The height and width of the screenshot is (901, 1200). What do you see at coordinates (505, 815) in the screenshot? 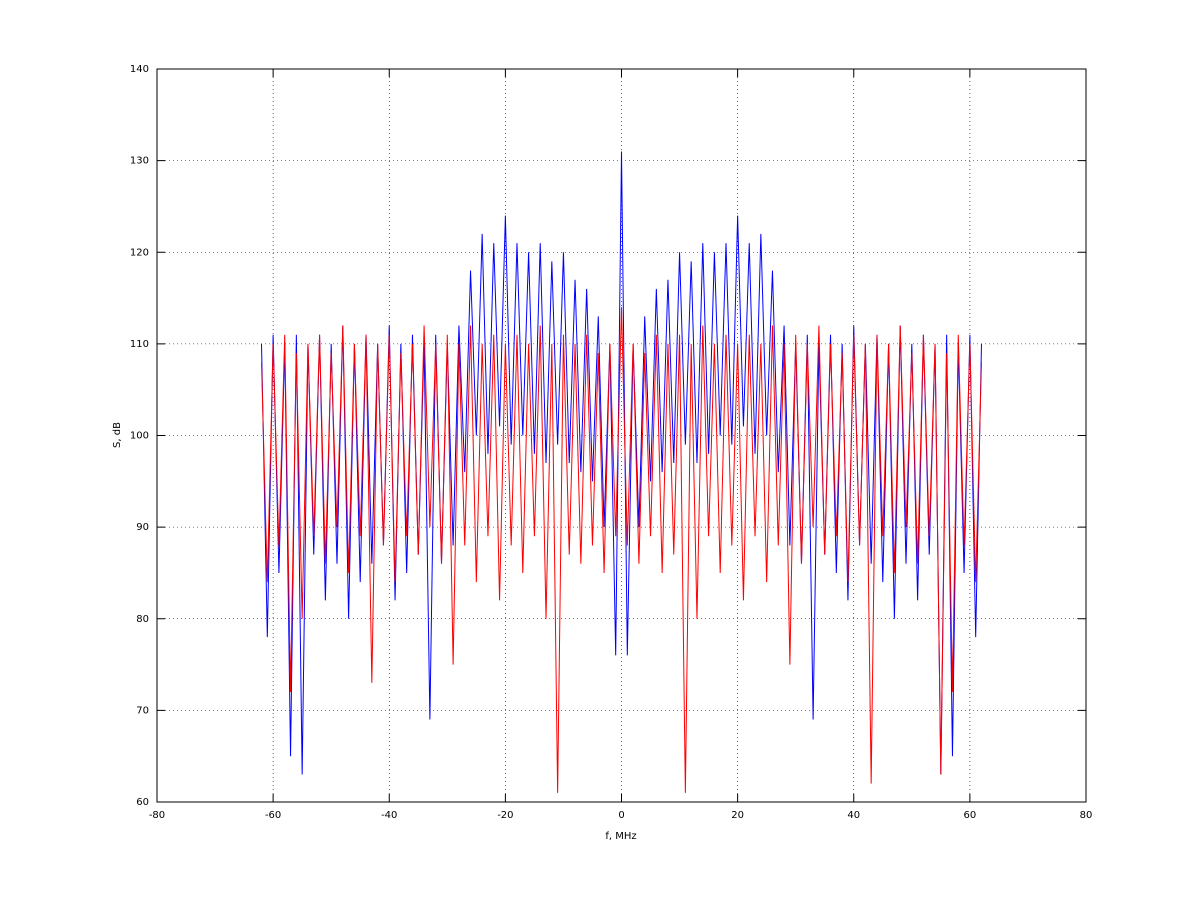
I see `x-tick-label: -20` at bounding box center [505, 815].